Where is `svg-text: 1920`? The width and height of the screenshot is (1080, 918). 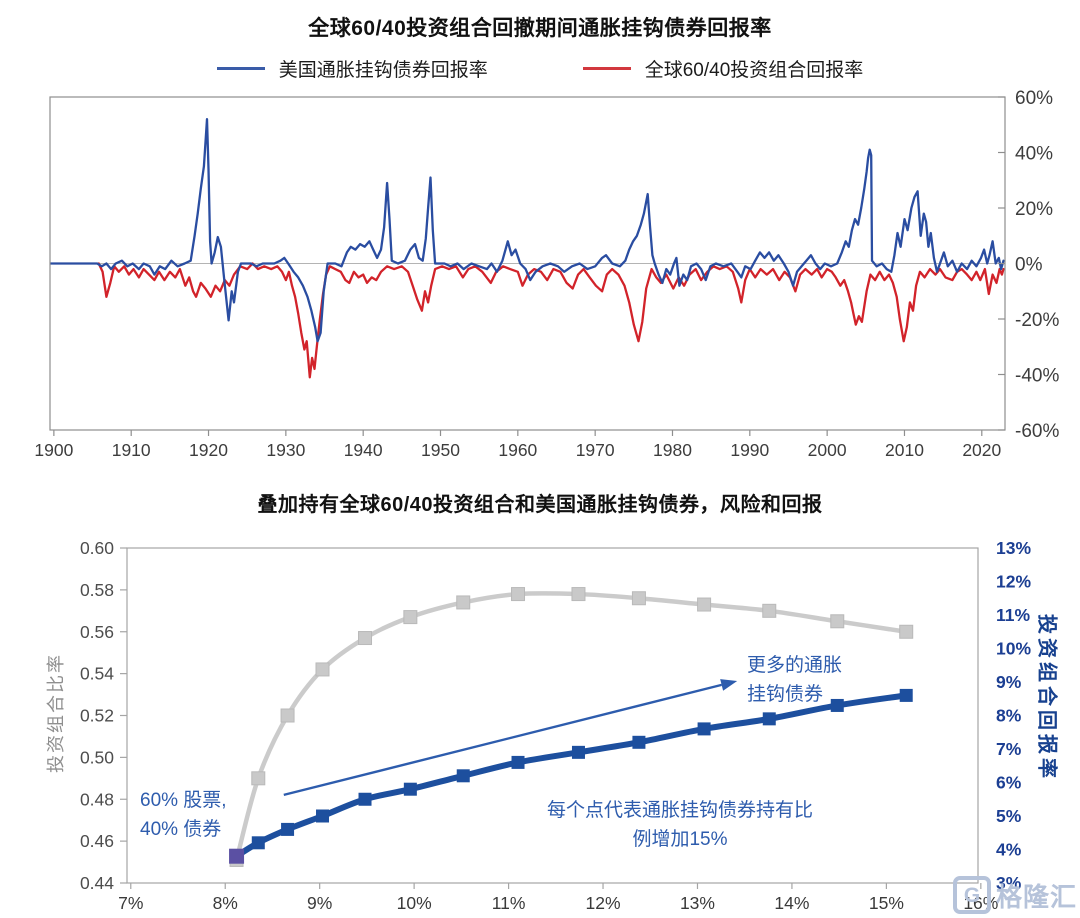 svg-text: 1920 is located at coordinates (208, 450).